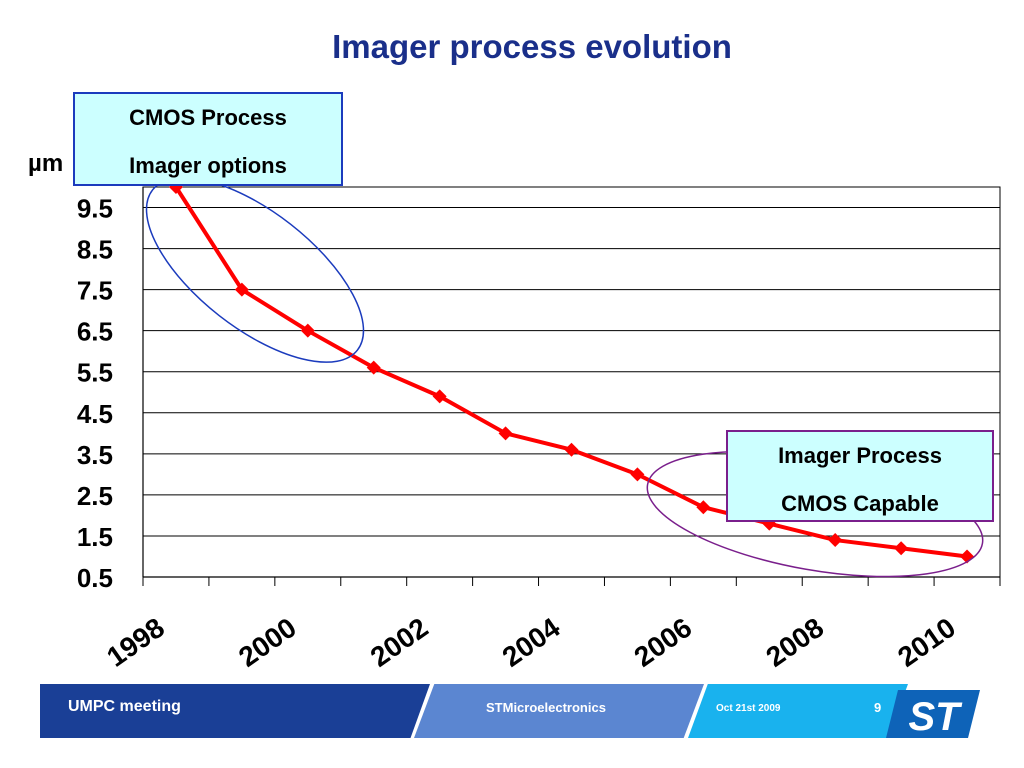 This screenshot has height=768, width=1024. I want to click on footer-company-label: STMicroelectronics, so click(546, 707).